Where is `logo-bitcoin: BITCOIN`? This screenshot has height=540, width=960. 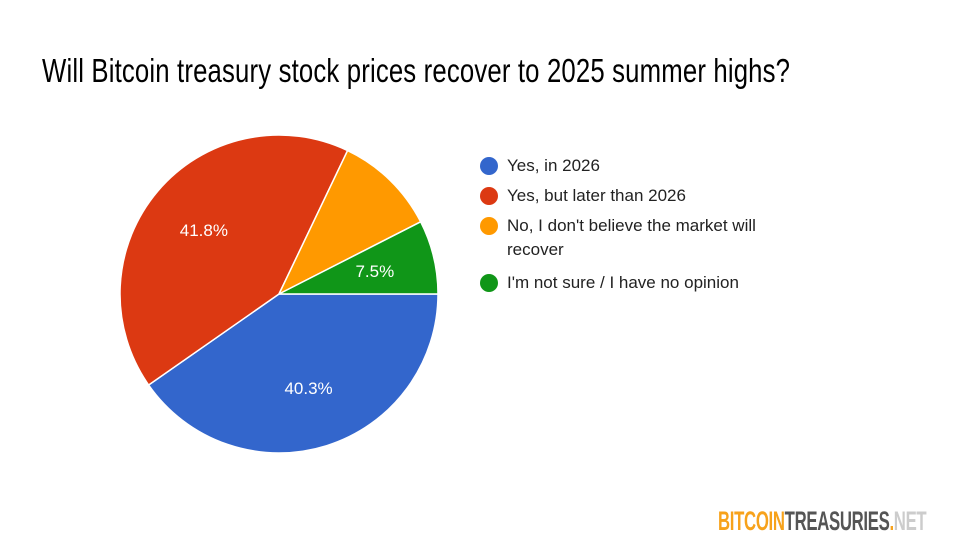 logo-bitcoin: BITCOIN is located at coordinates (751, 521).